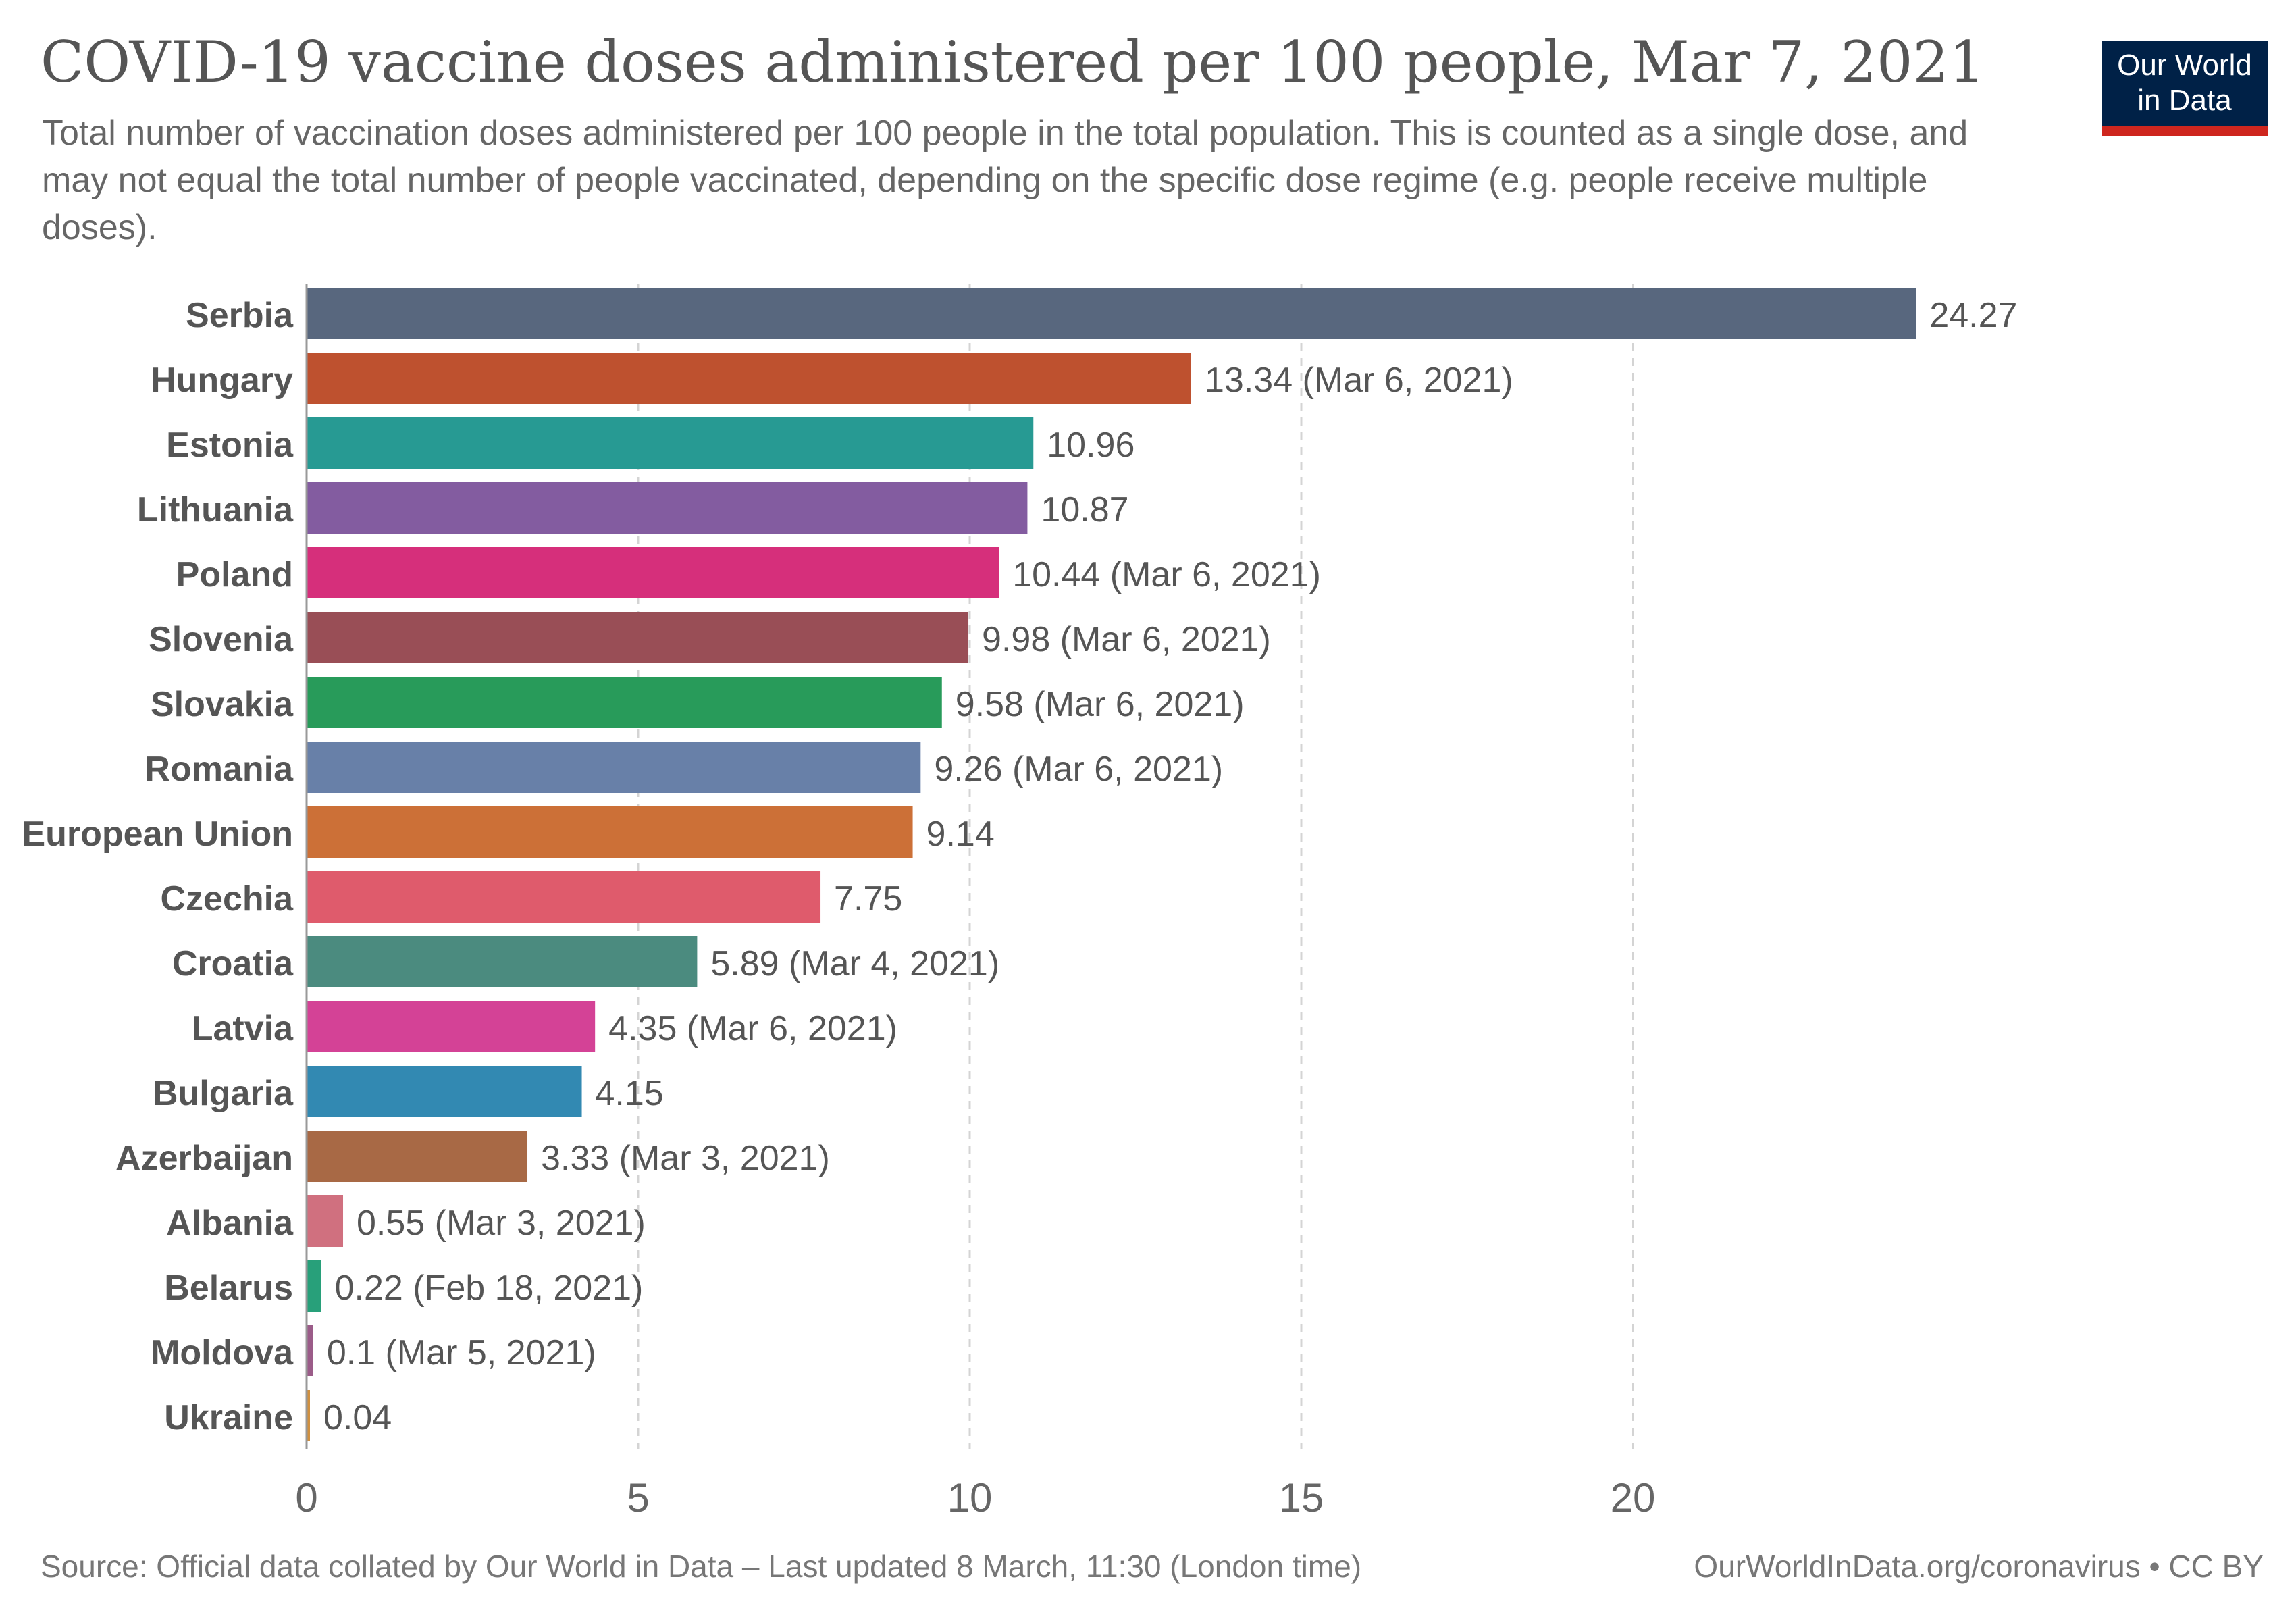  Describe the element at coordinates (229, 1417) in the screenshot. I see `category-label: Ukraine` at that location.